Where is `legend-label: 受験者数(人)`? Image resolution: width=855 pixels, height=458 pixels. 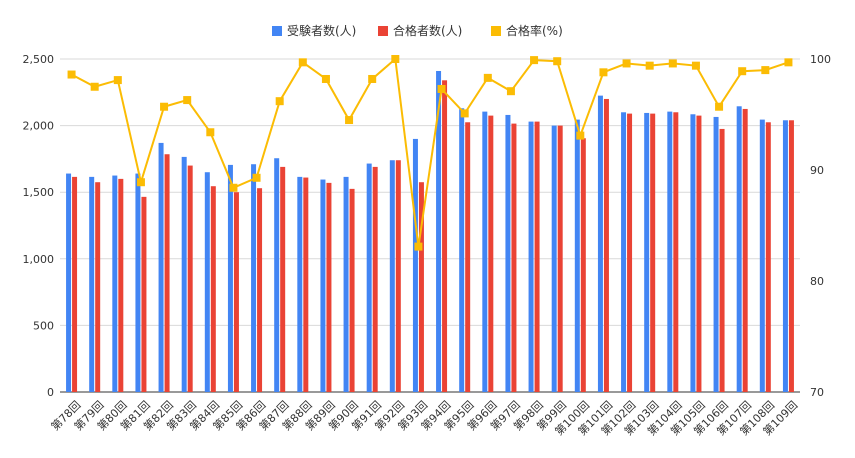 legend-label: 受験者数(人) is located at coordinates (321, 30).